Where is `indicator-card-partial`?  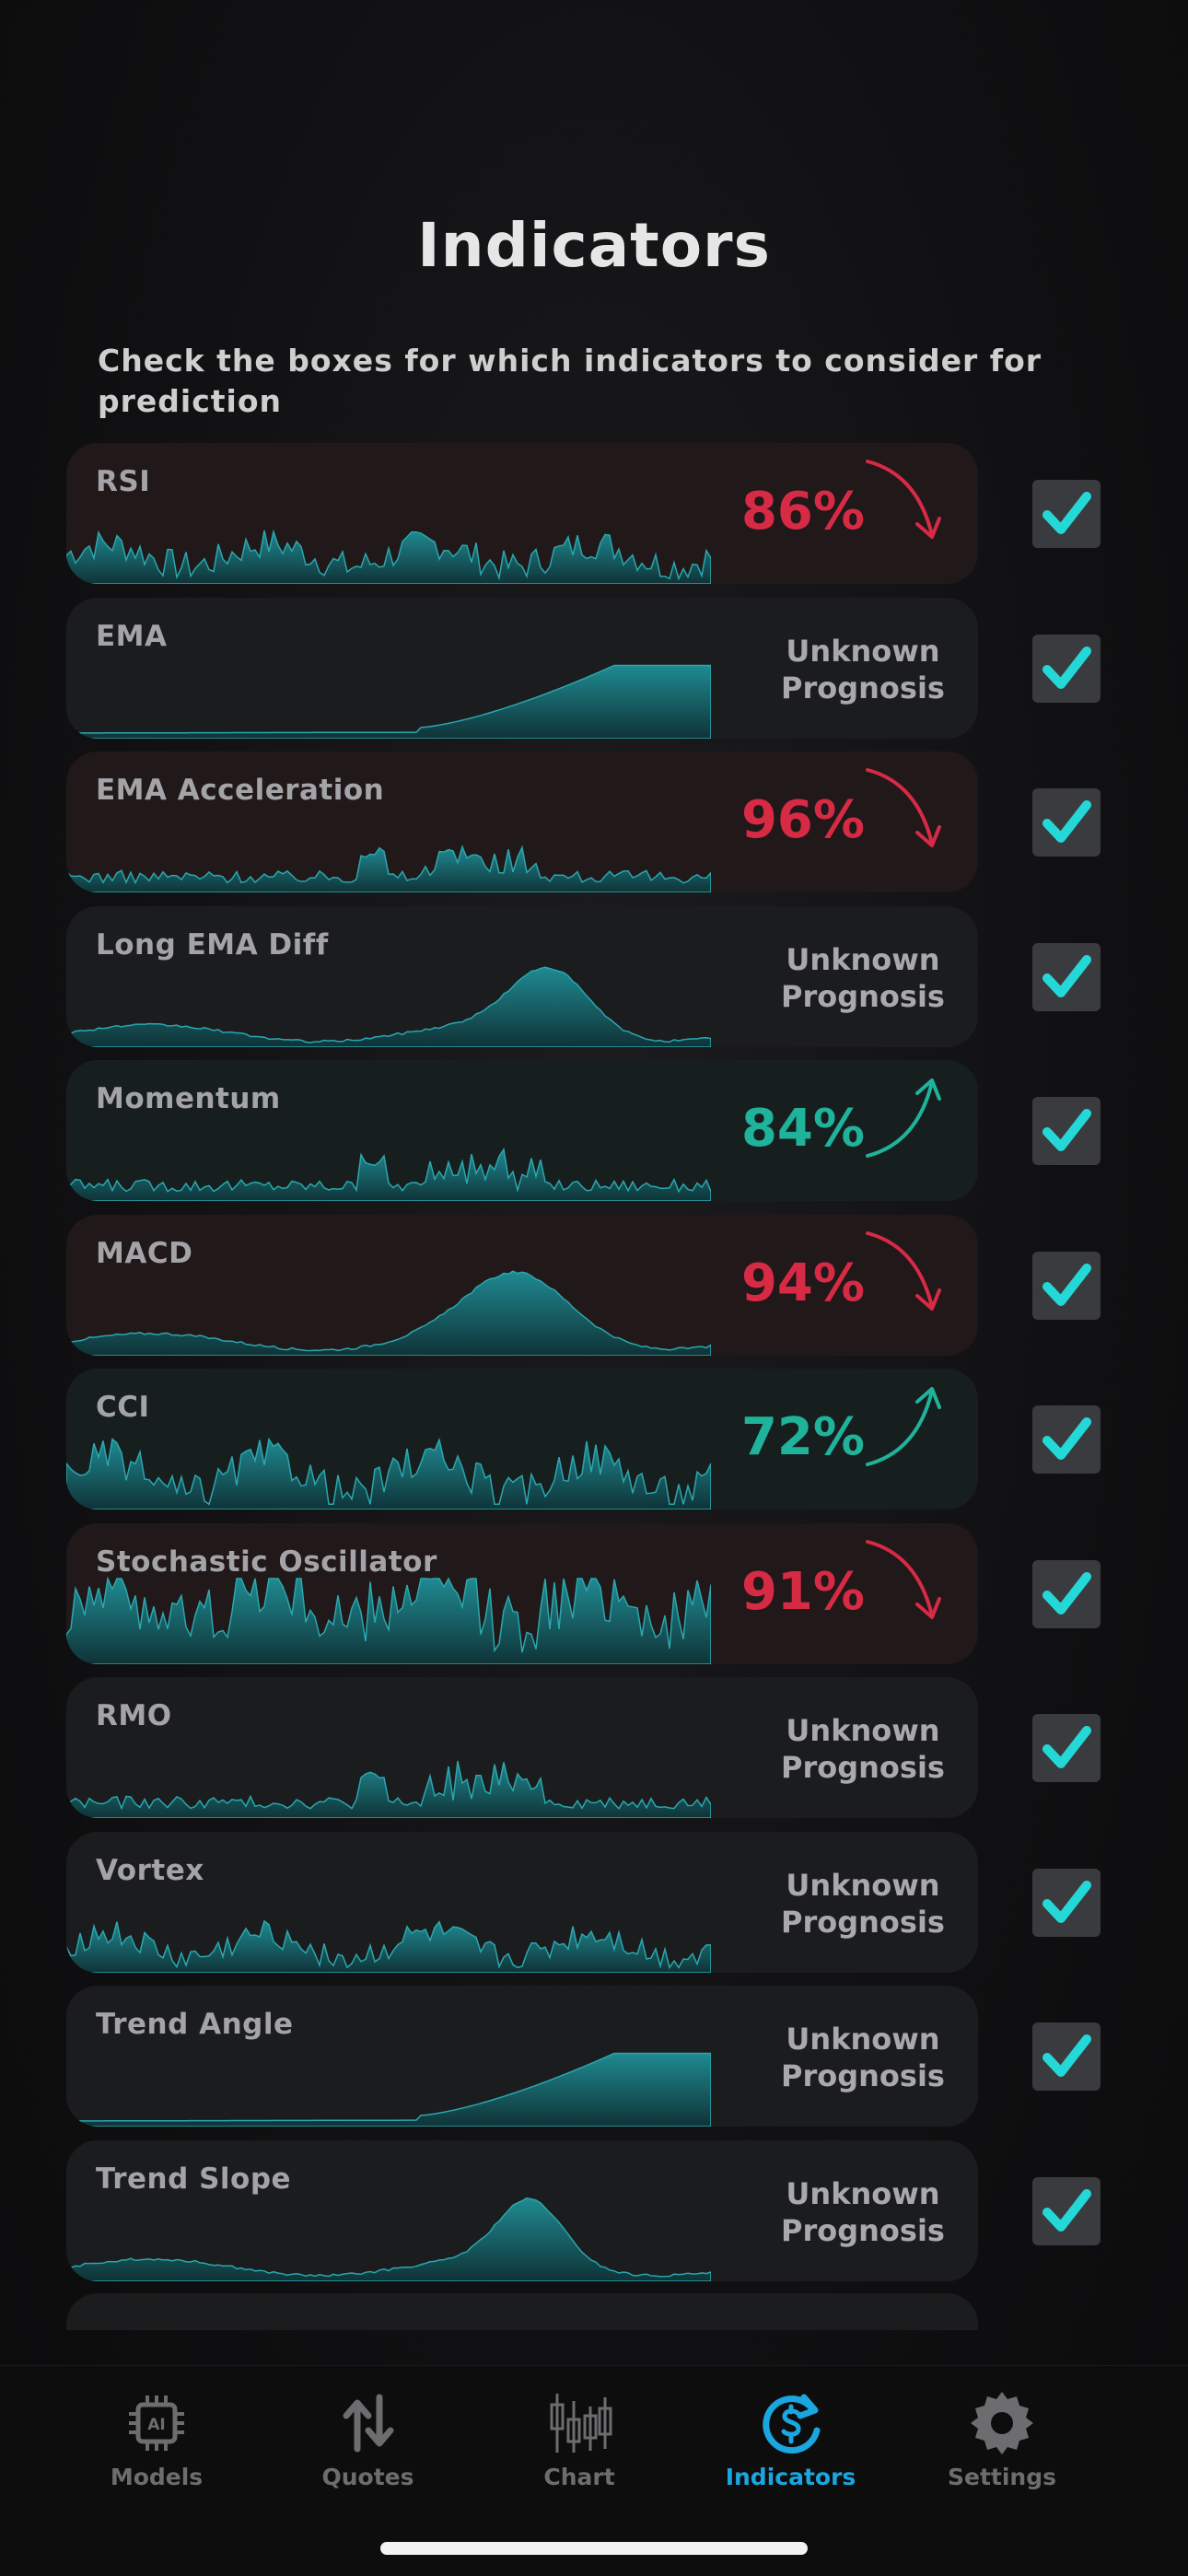
indicator-card-partial is located at coordinates (522, 2311).